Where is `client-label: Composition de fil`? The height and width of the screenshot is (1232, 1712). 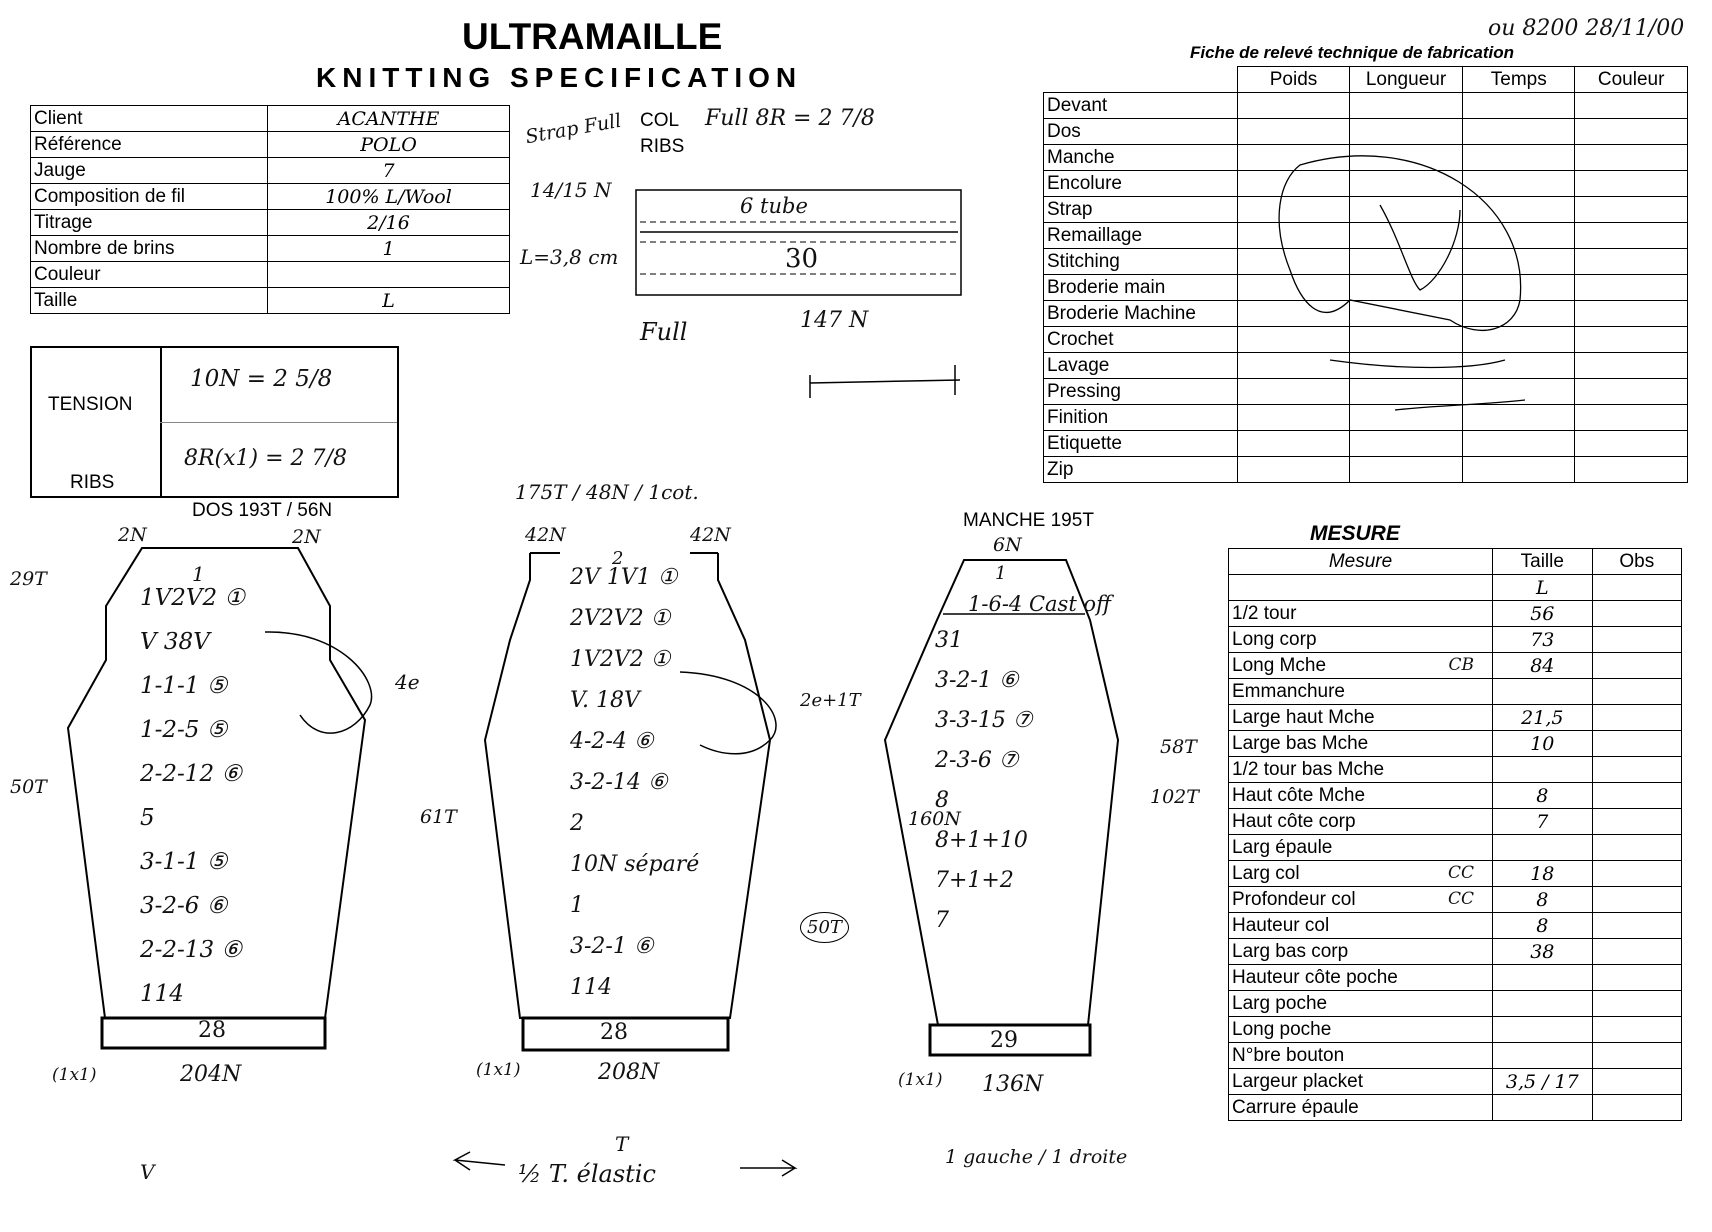
client-label: Composition de fil is located at coordinates (149, 196).